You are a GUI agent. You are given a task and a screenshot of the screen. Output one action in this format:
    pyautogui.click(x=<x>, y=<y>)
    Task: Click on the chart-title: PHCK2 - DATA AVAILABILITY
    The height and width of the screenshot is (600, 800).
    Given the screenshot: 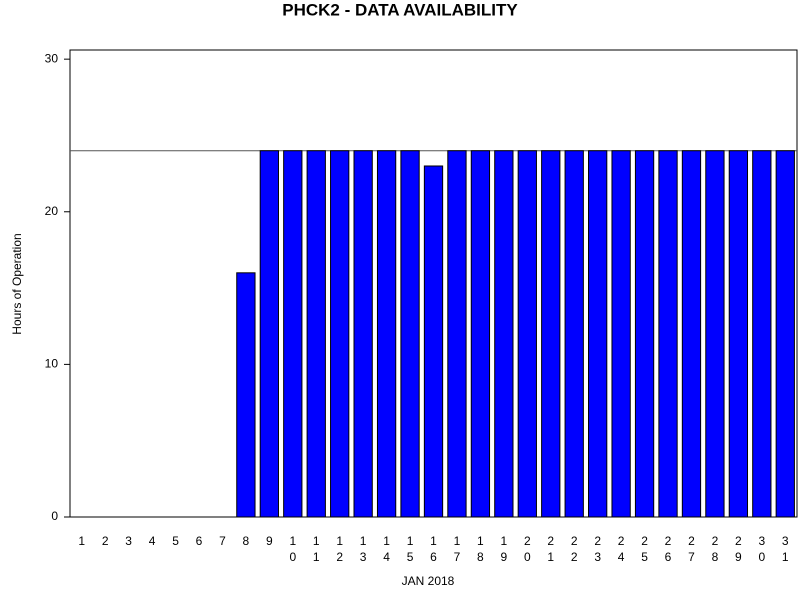 What is the action you would take?
    pyautogui.click(x=400, y=9)
    